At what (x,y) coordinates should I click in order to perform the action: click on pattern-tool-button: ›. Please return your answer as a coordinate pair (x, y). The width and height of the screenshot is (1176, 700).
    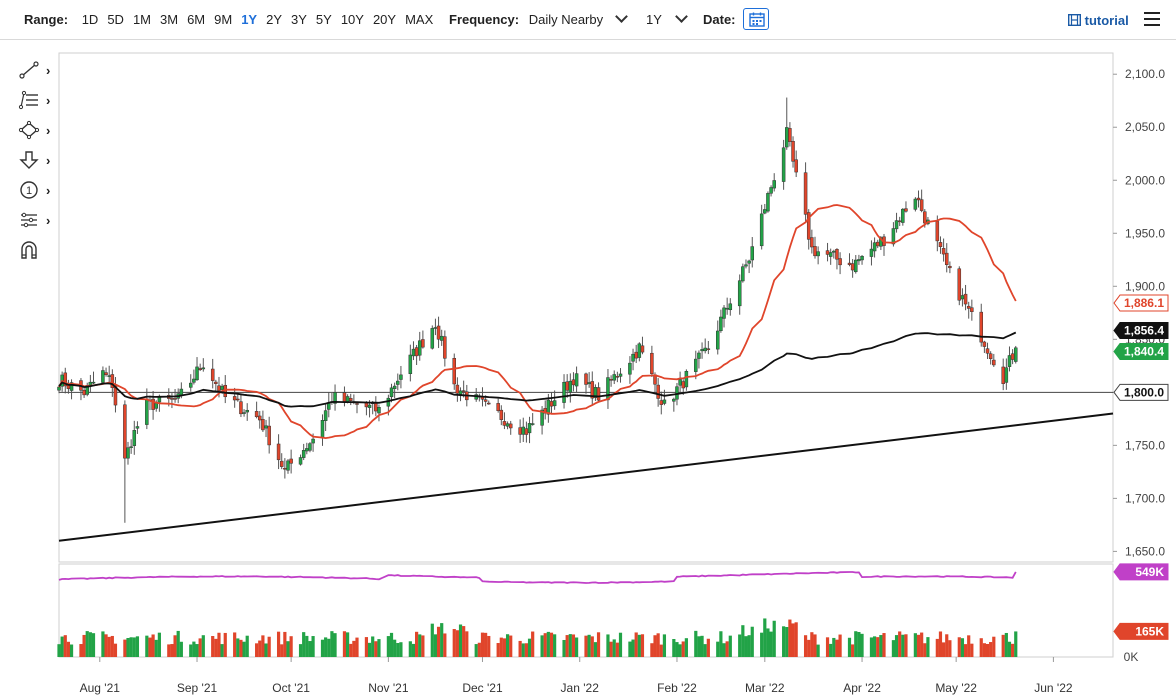
    Looking at the image, I should click on (34, 223).